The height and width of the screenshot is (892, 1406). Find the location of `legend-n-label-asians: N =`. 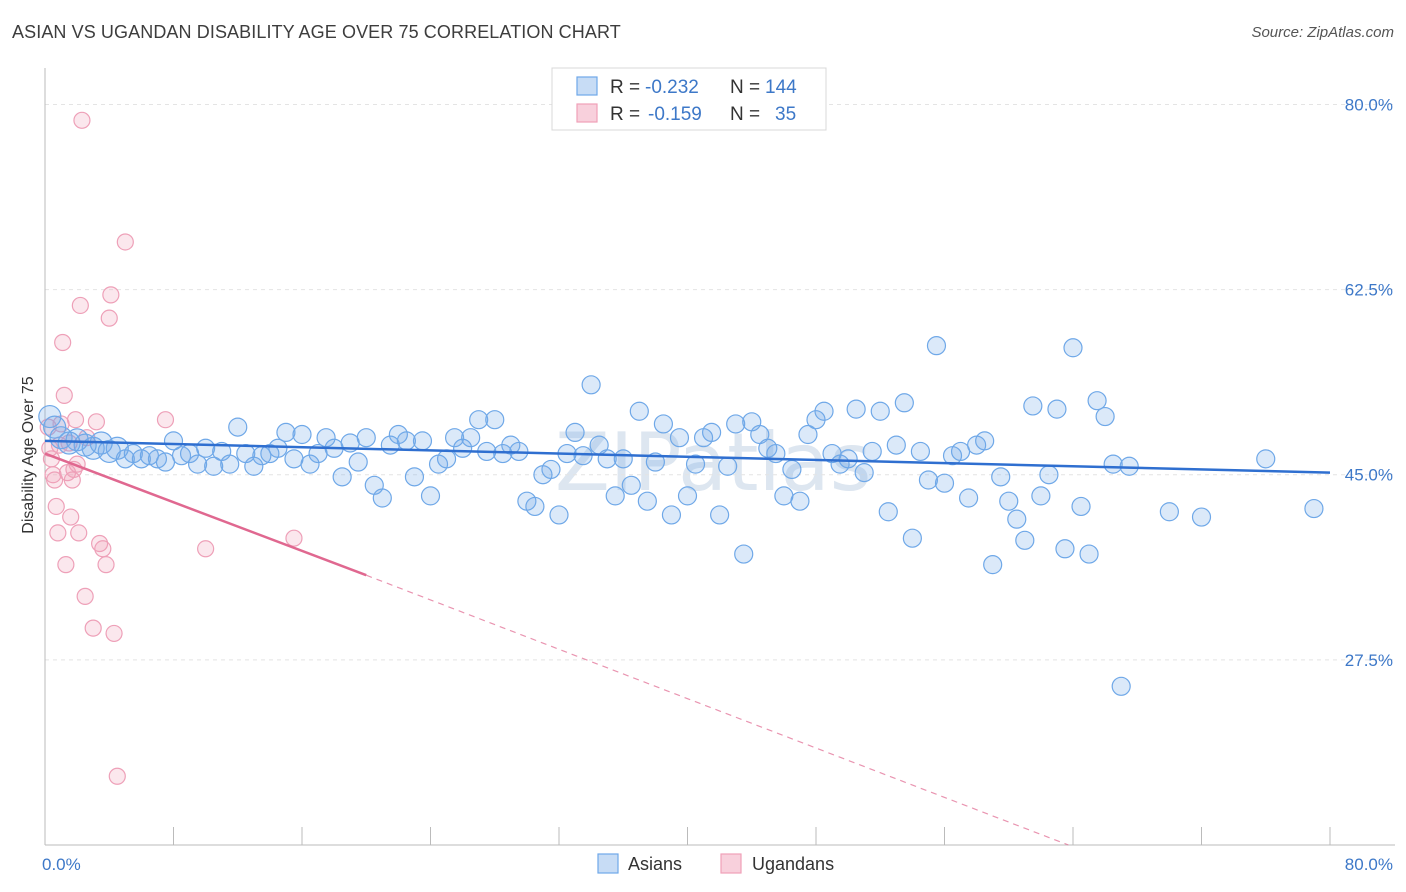

legend-n-label-asians: N = is located at coordinates (745, 87).